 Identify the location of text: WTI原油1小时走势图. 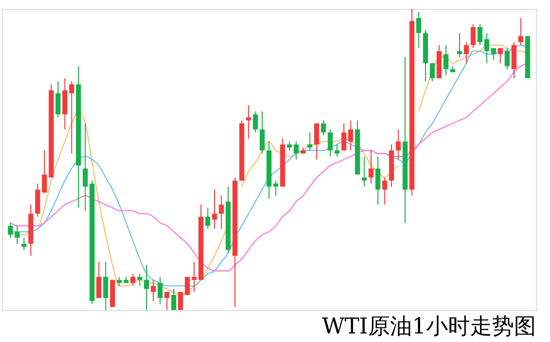
(429, 327).